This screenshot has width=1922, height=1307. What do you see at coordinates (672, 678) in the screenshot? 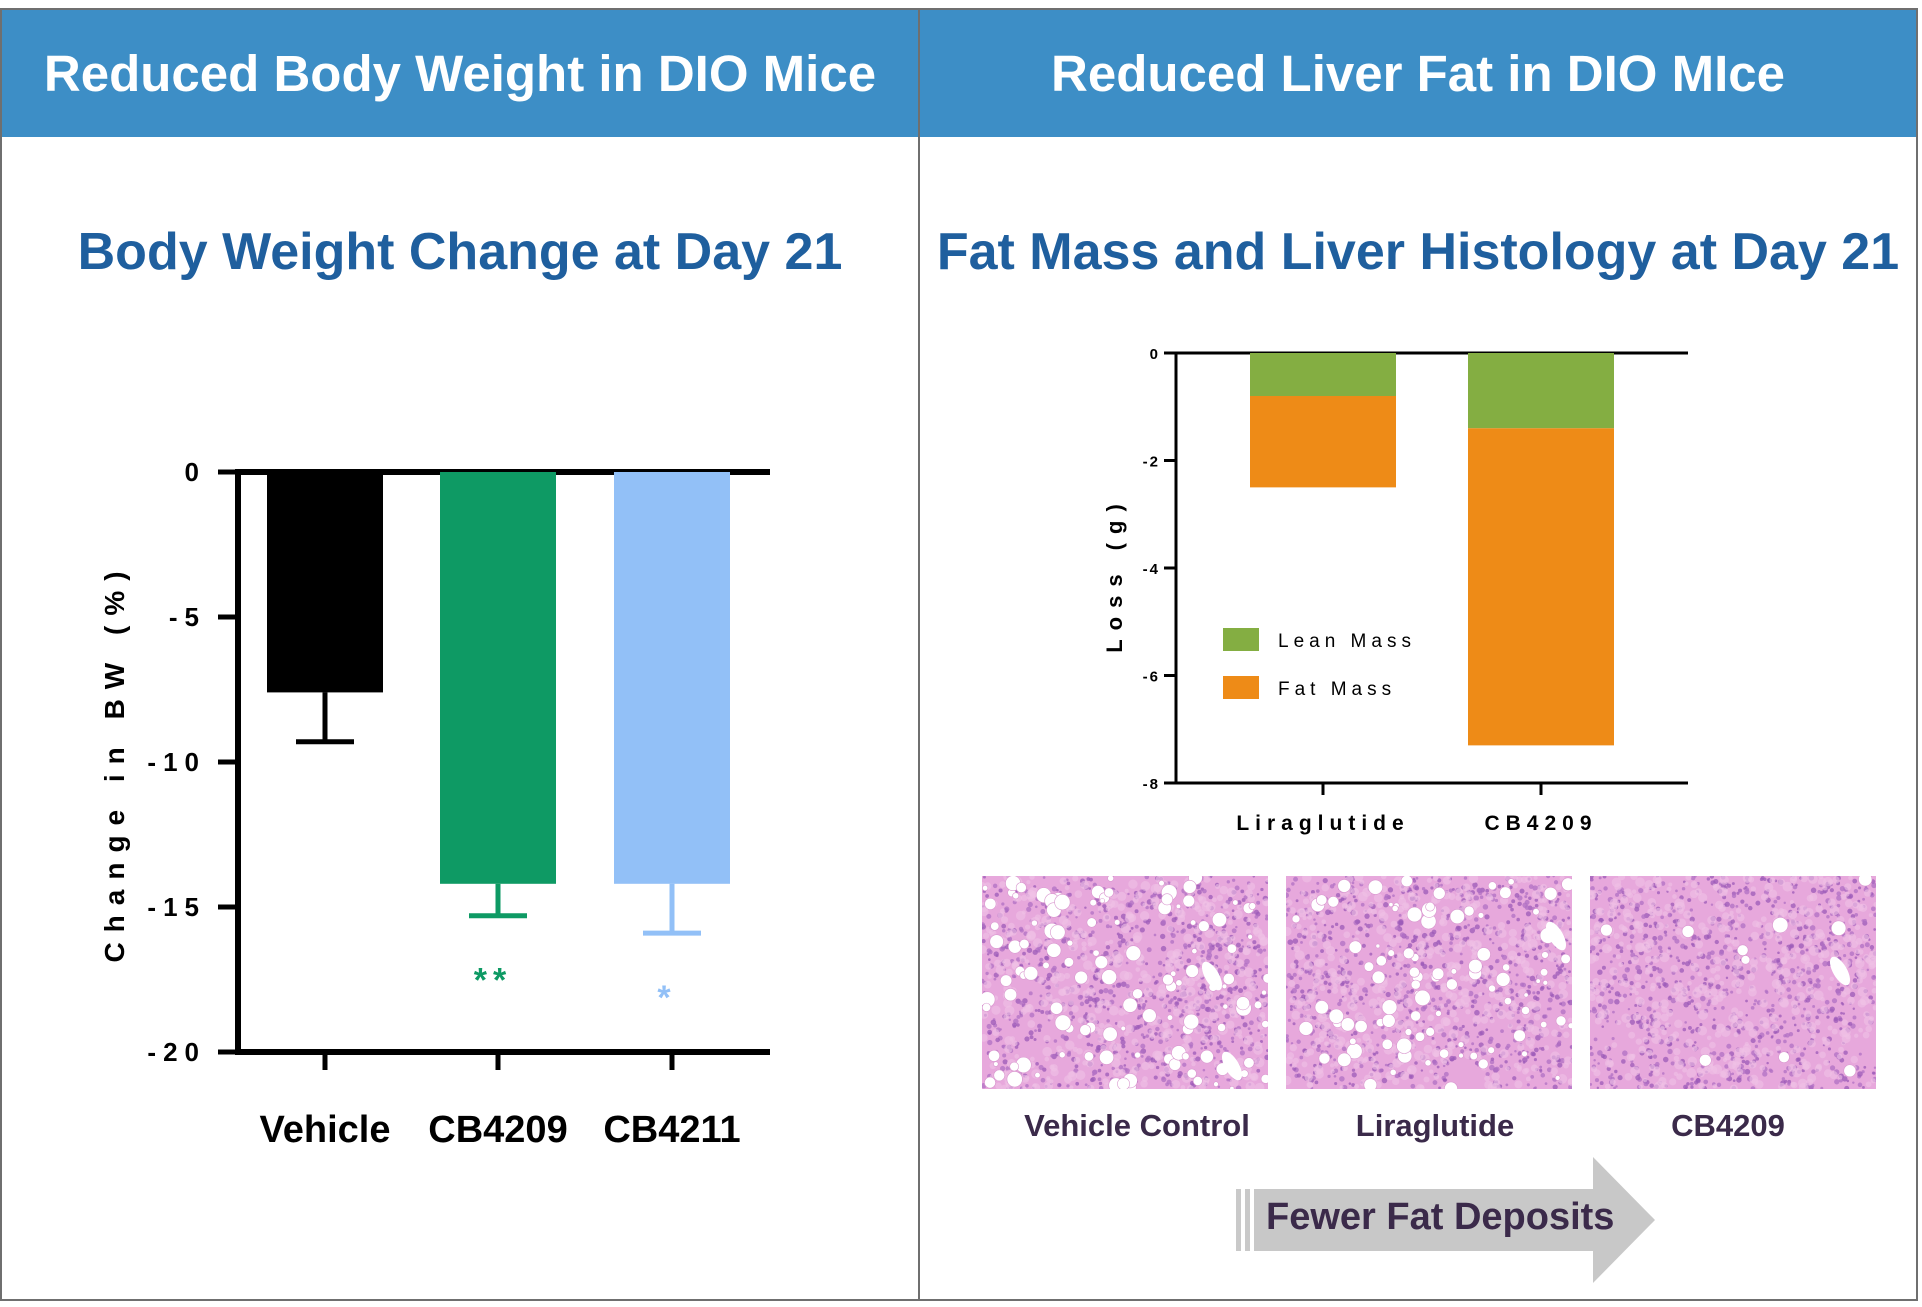
I see `bar-cb4211` at bounding box center [672, 678].